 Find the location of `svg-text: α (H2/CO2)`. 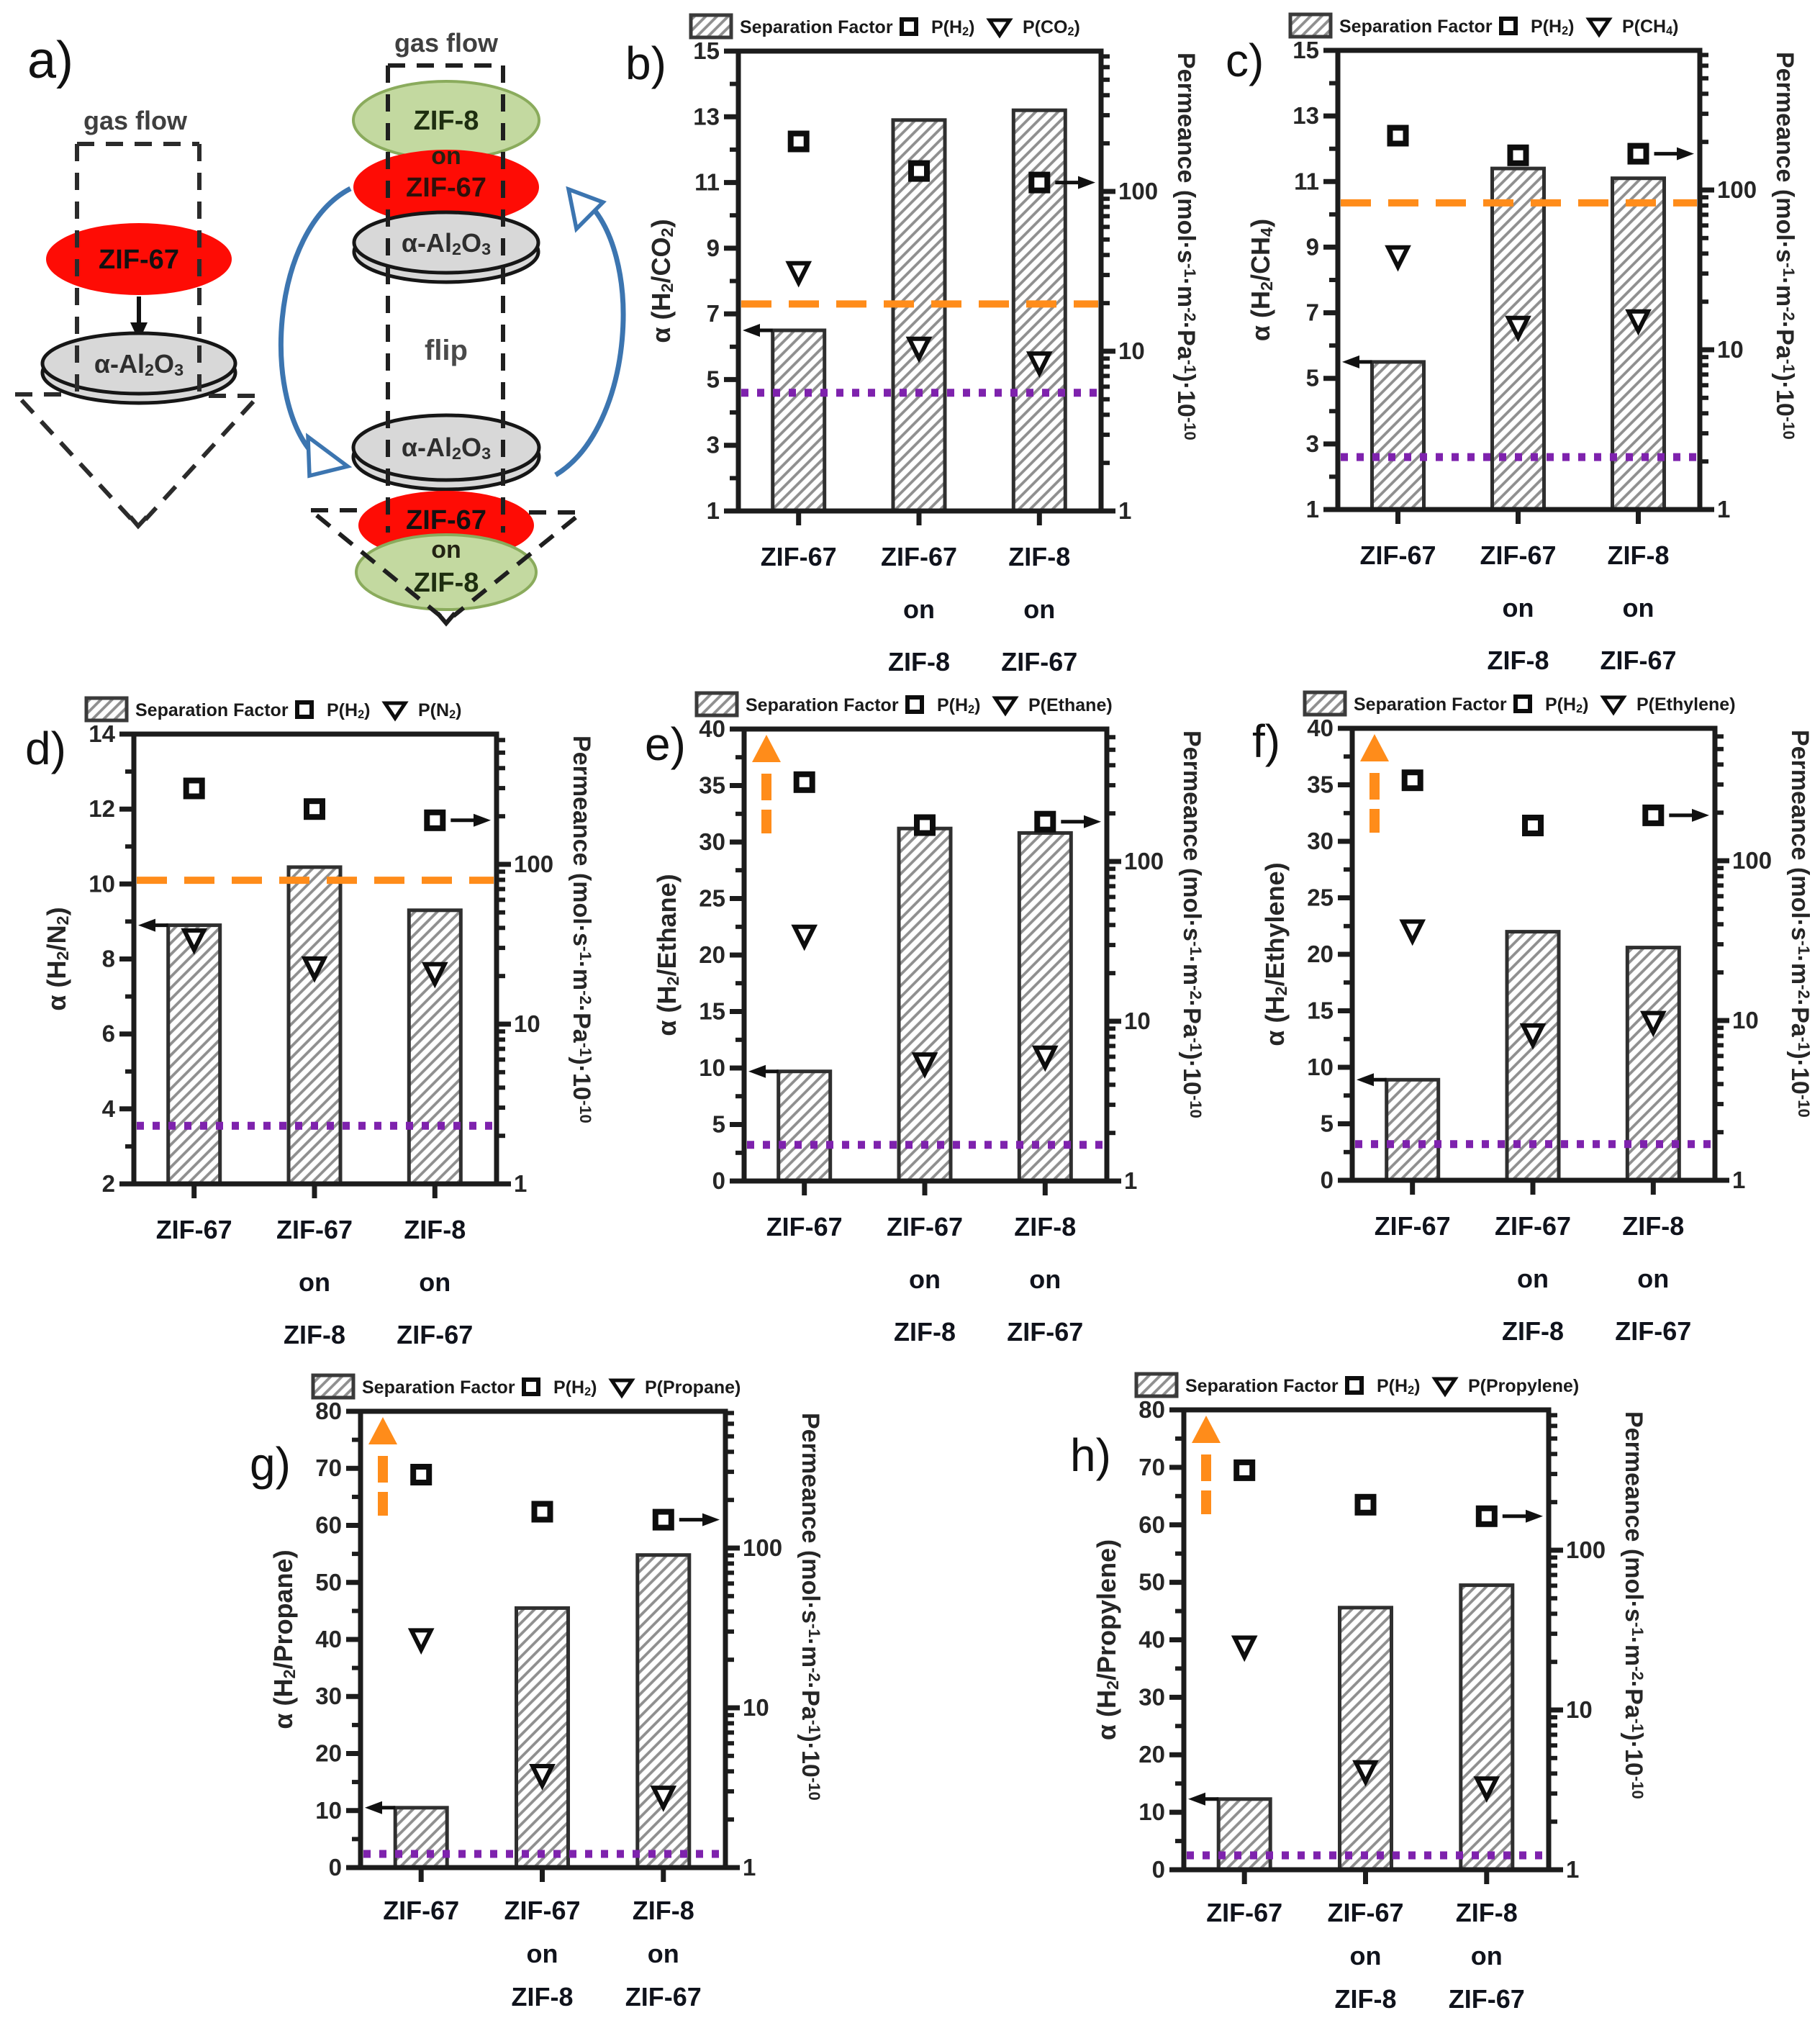

svg-text: α (H2/CO2) is located at coordinates (661, 281).